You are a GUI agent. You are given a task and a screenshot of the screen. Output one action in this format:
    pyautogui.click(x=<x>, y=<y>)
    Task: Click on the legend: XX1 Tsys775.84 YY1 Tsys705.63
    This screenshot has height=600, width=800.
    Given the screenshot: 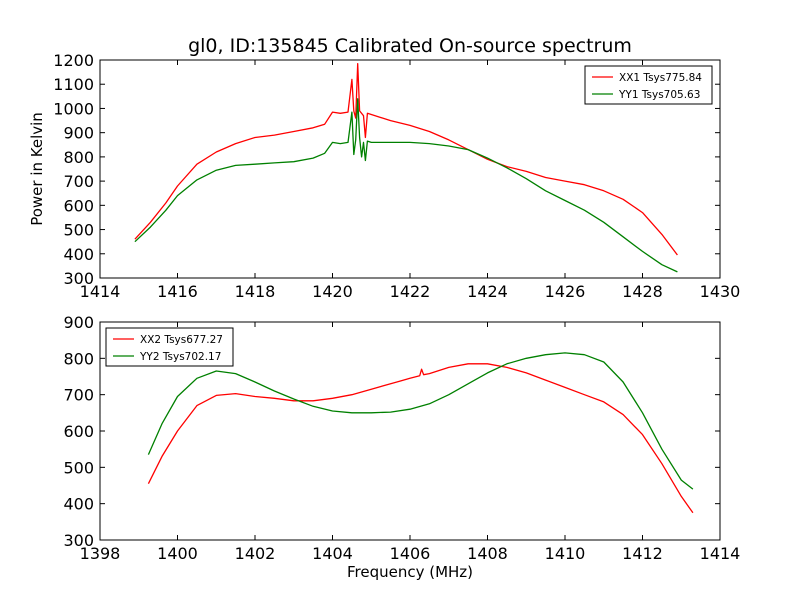 What is the action you would take?
    pyautogui.click(x=648, y=85)
    